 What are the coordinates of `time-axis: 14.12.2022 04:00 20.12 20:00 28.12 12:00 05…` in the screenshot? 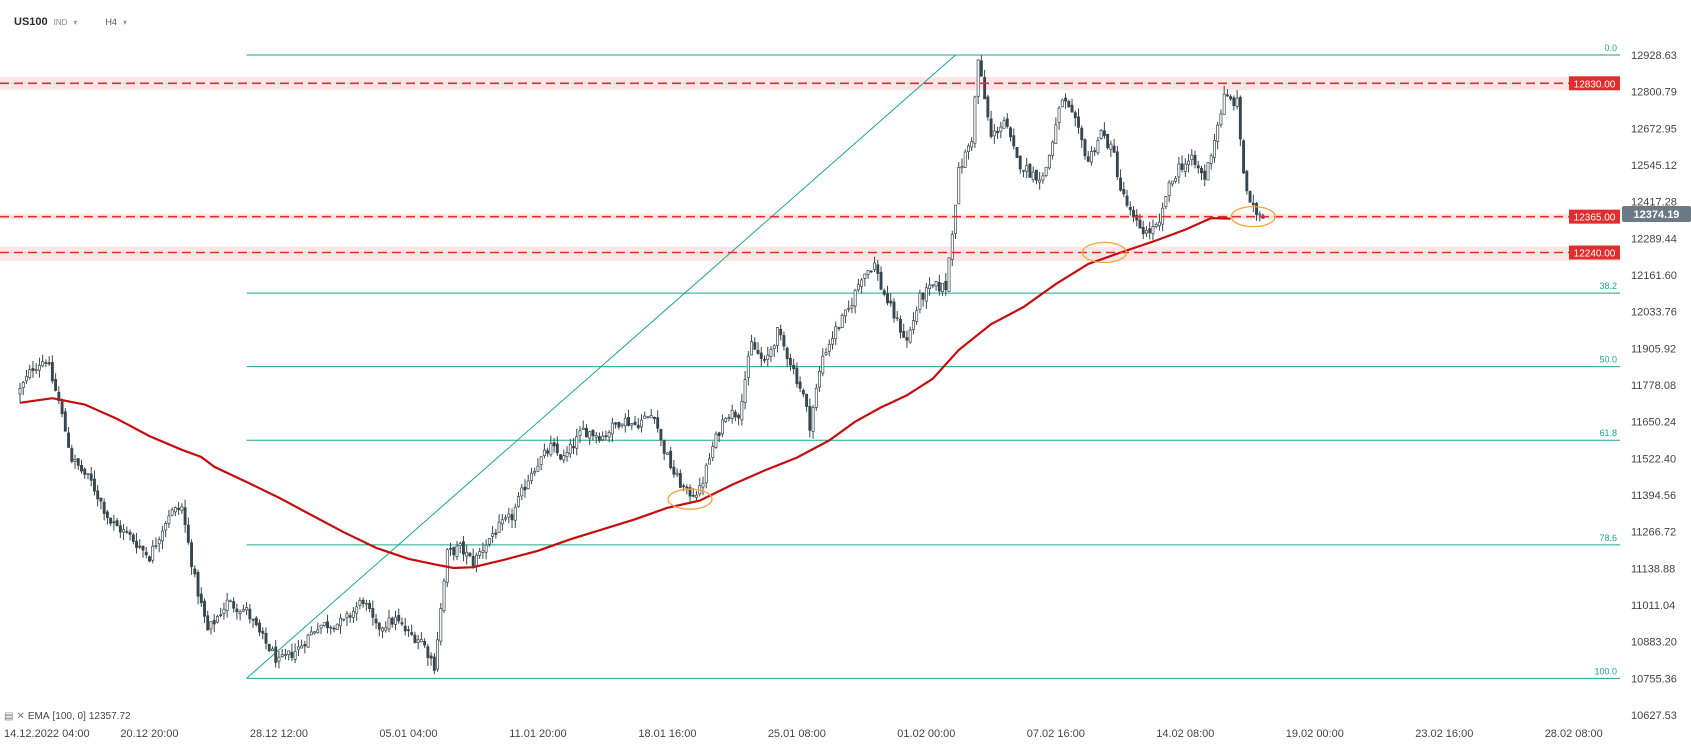 It's located at (803, 734).